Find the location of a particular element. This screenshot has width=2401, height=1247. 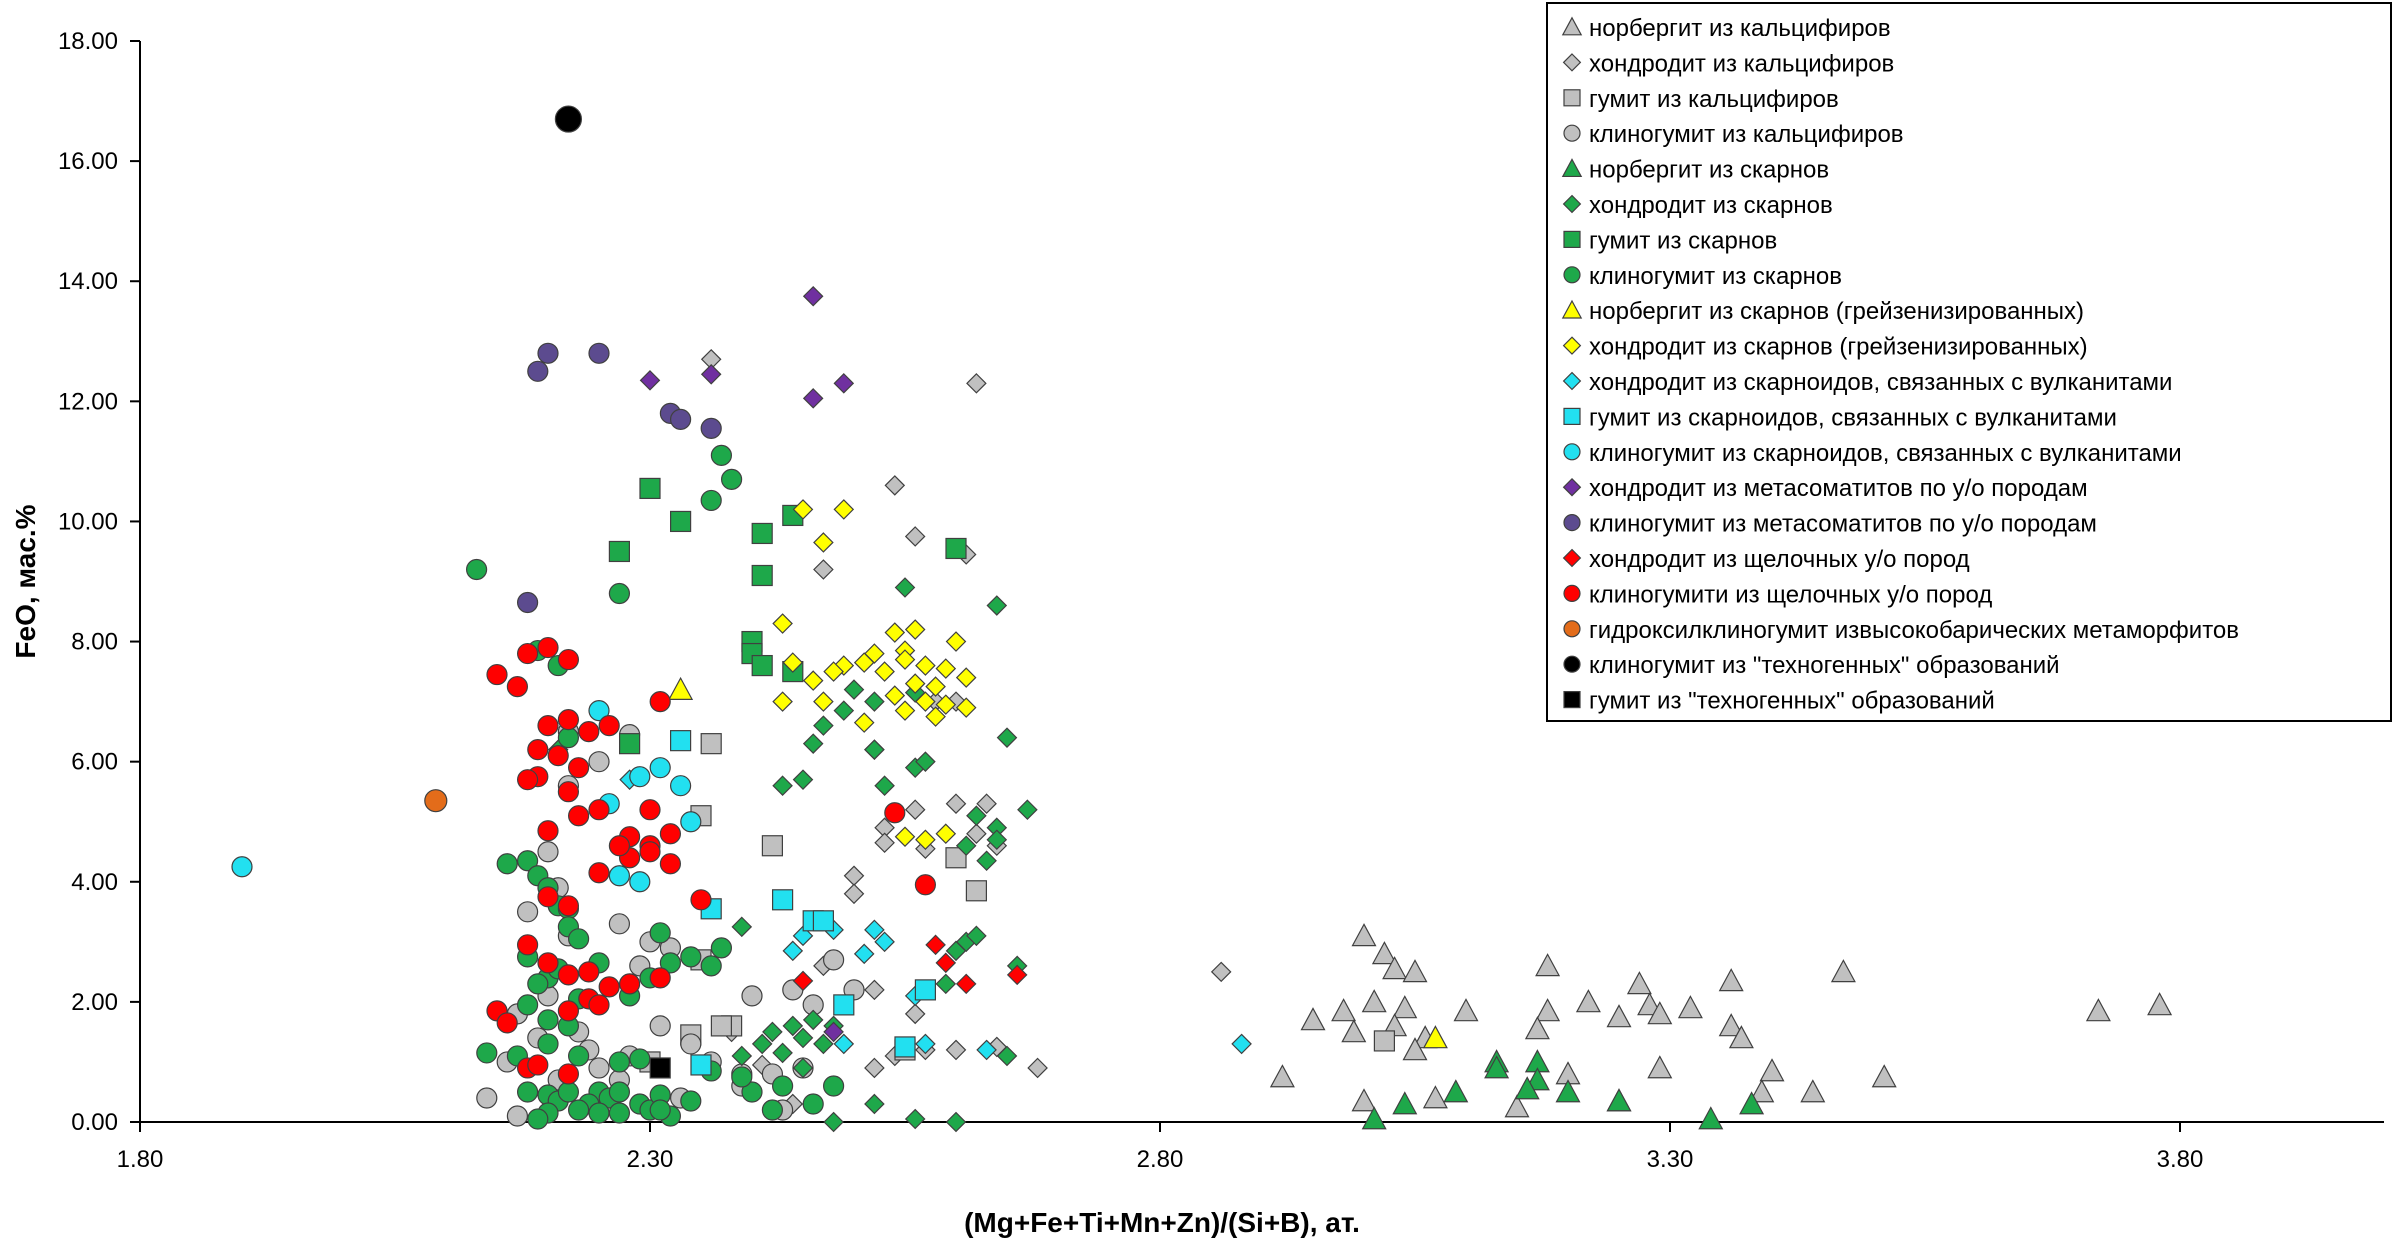

x-tick-label: 3.30 is located at coordinates (1670, 1159).